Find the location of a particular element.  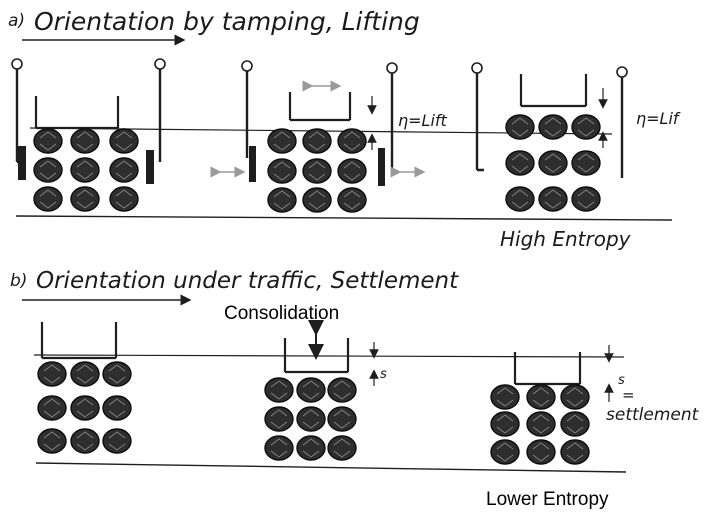

panel-b2 is located at coordinates (321, 390).